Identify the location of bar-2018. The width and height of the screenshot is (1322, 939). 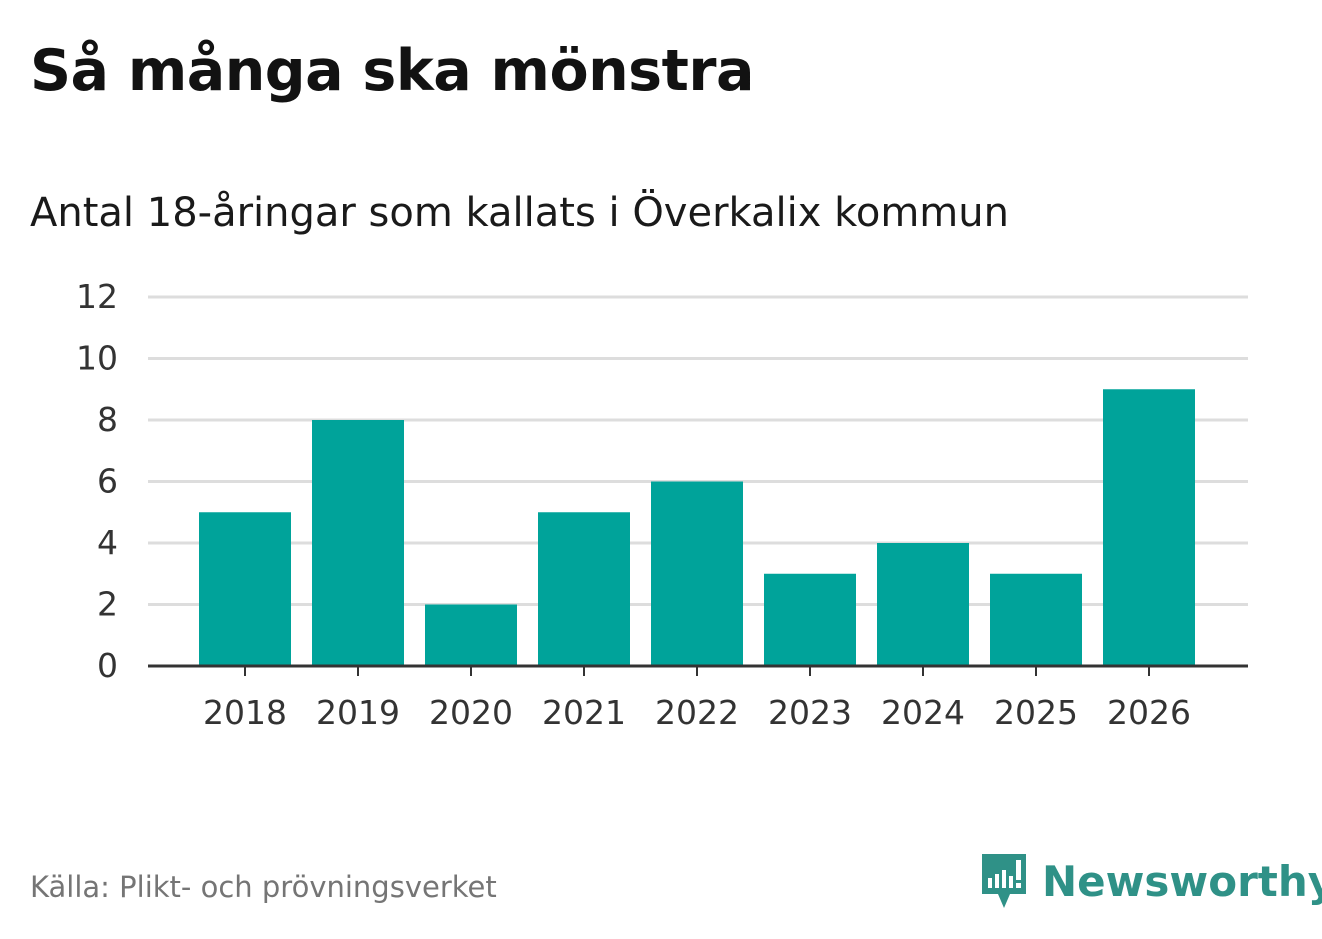
(245, 589).